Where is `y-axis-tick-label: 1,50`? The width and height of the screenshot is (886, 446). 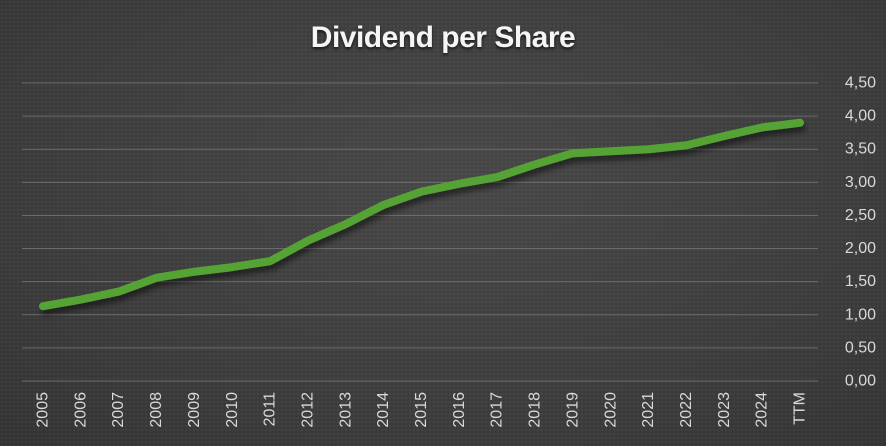
y-axis-tick-label: 1,50 is located at coordinates (860, 281).